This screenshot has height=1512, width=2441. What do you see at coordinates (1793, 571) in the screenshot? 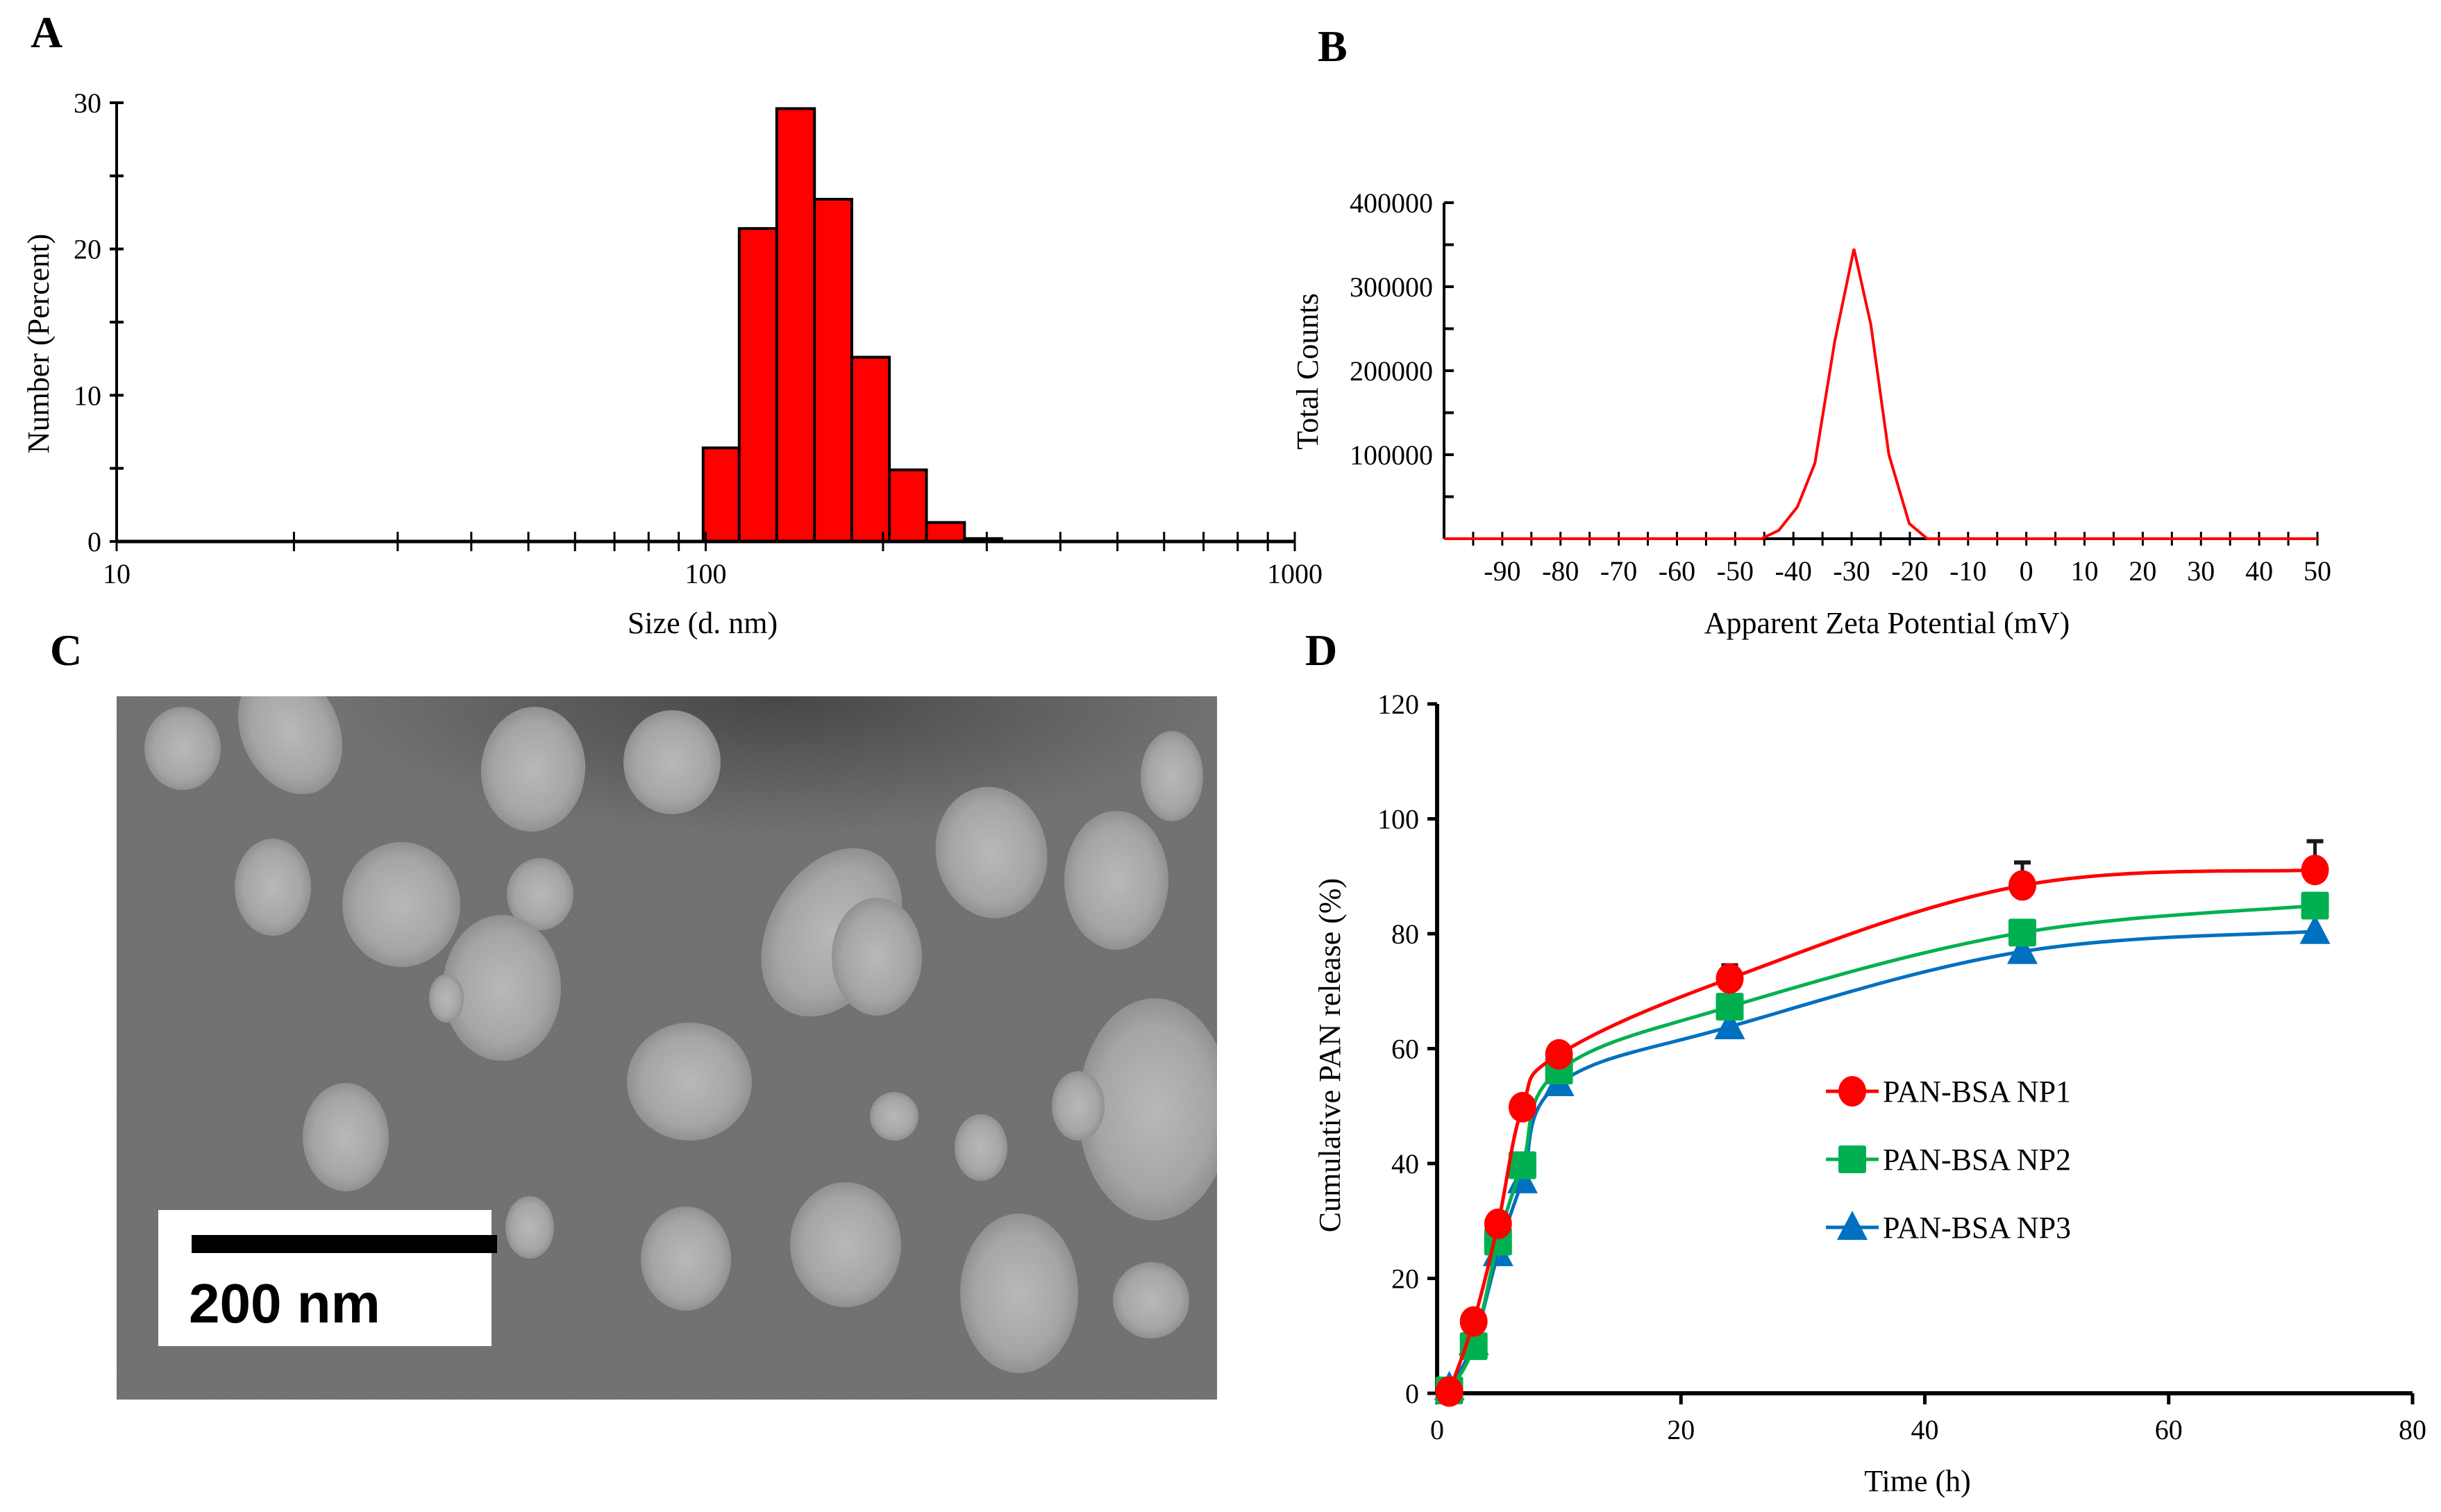
I see `x-tick-label-b: -40` at bounding box center [1793, 571].